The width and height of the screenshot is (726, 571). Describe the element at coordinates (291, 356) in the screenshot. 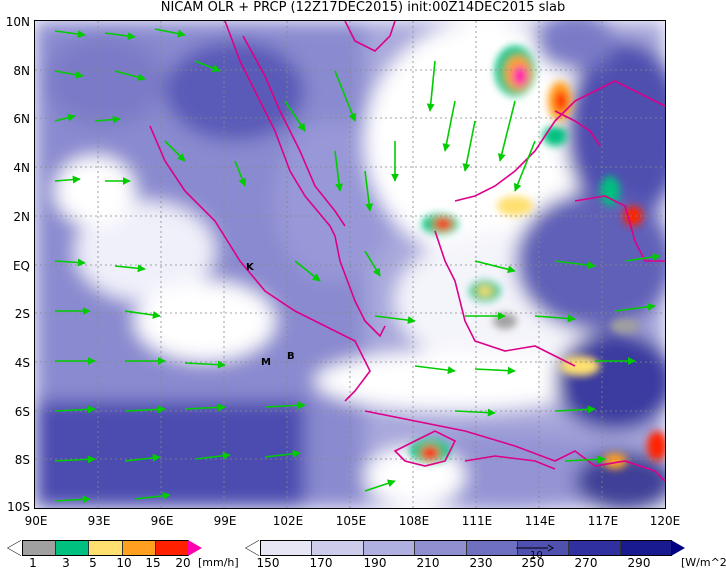

I see `marker-b: B` at that location.